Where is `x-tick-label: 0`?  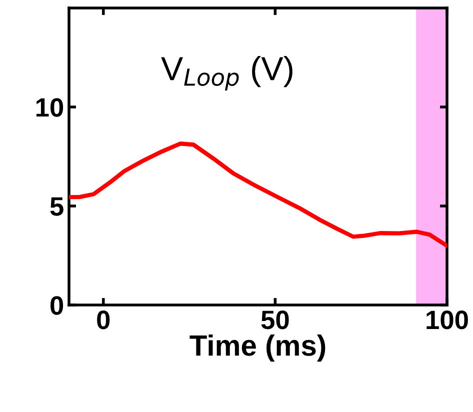
x-tick-label: 0 is located at coordinates (103, 320).